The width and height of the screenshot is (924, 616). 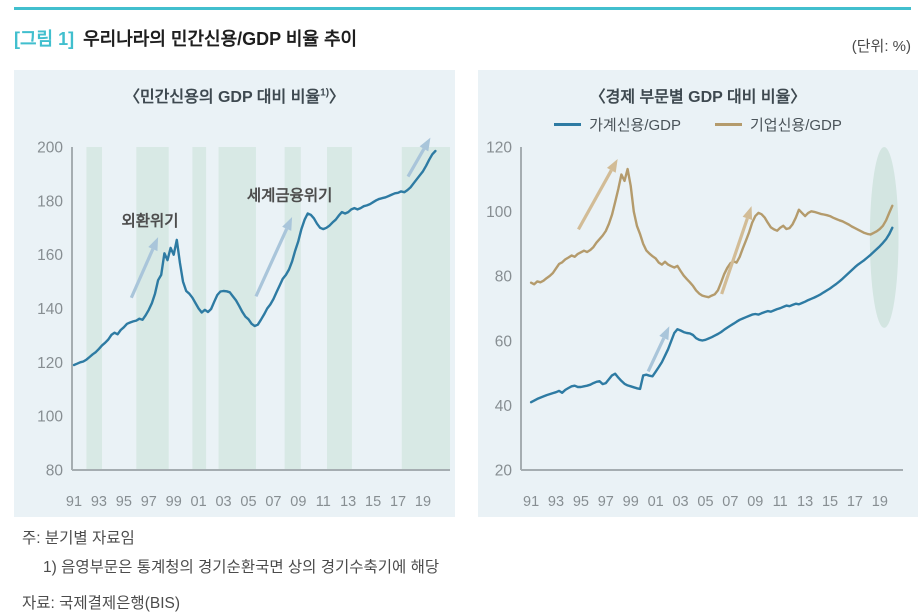 I want to click on figure-tag: [그림 1], so click(x=44, y=39).